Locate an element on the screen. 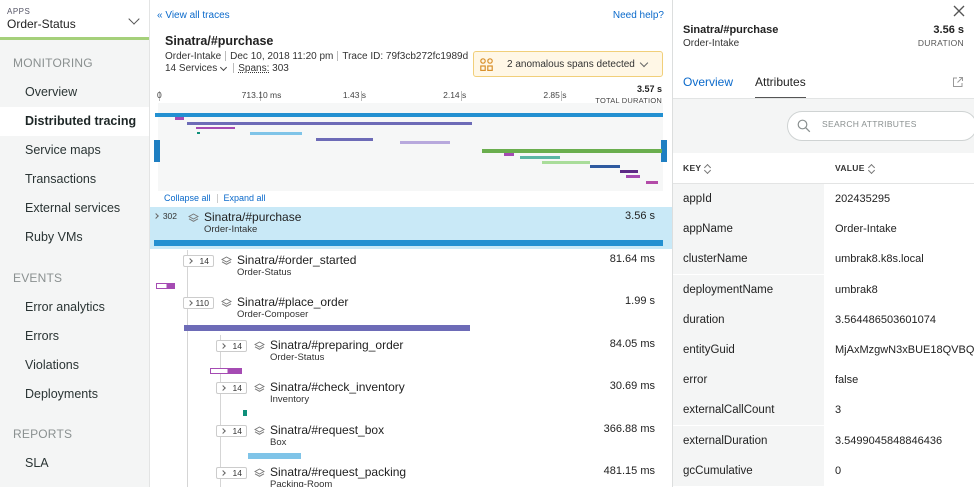 The image size is (974, 487). trace-date: Dec 10, 2018 11:20 pm is located at coordinates (282, 56).